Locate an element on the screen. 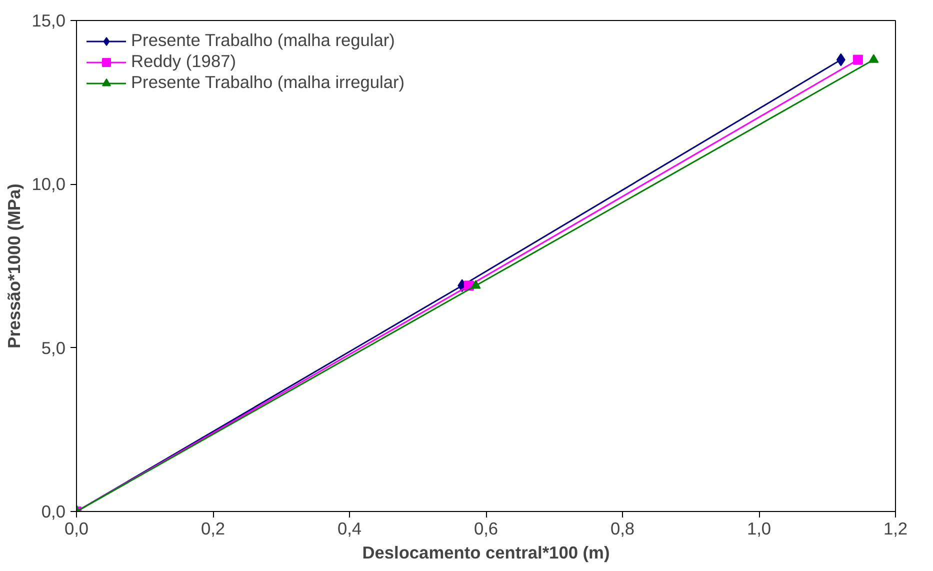  x-tick-label: 0,2 is located at coordinates (213, 528).